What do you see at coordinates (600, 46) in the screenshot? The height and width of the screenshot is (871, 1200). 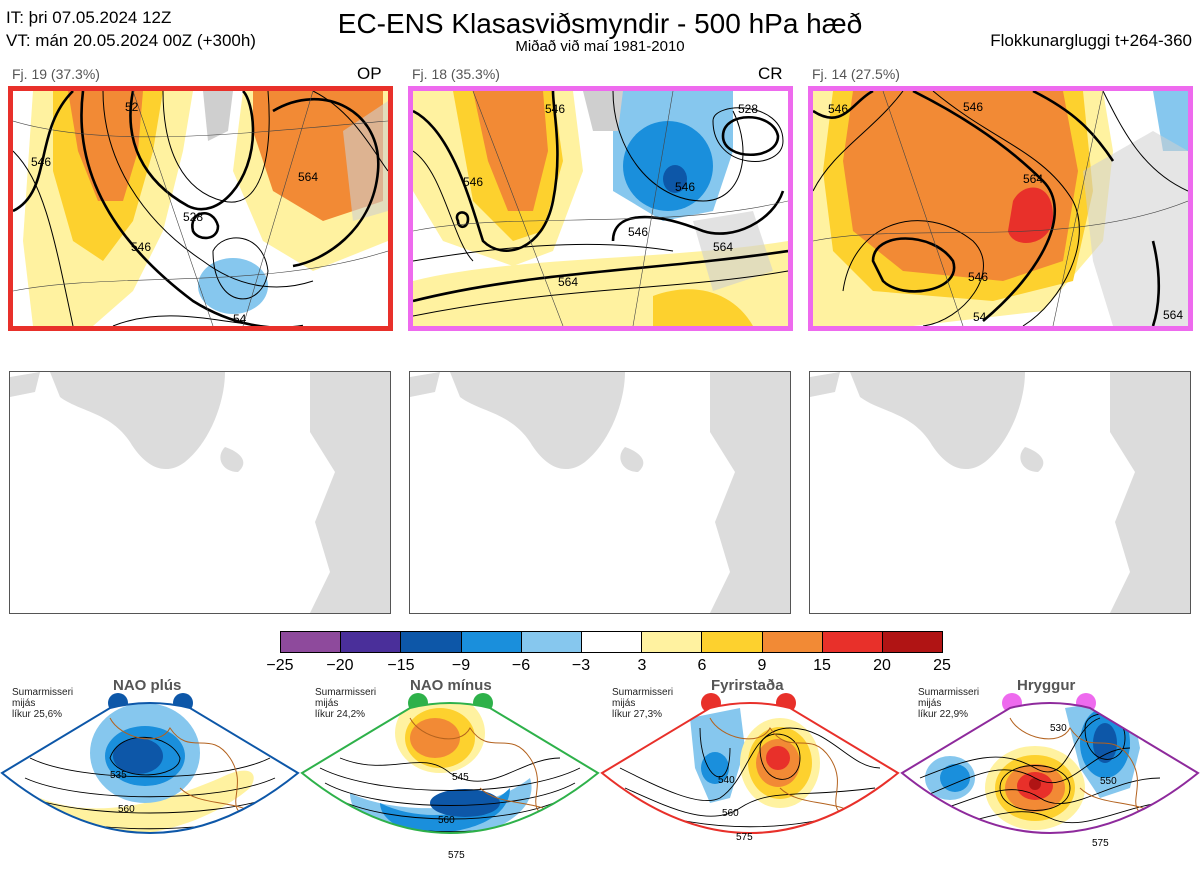 I see `page-subtitle: Miðað við maí 1981-2010` at bounding box center [600, 46].